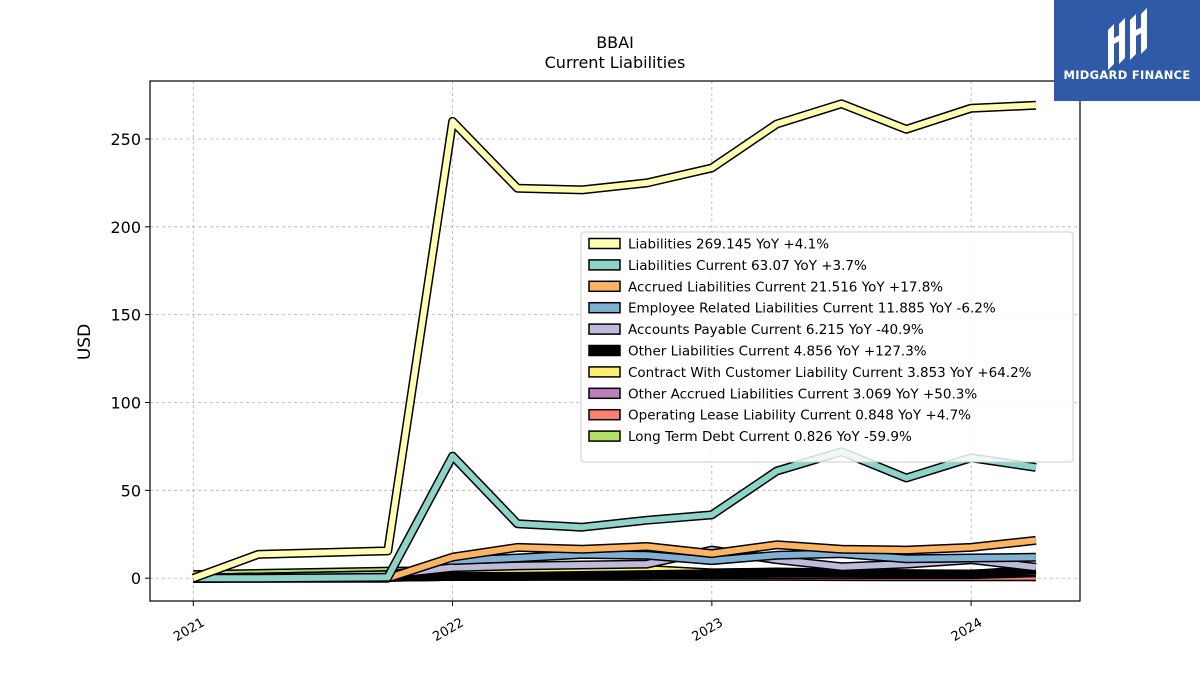 The width and height of the screenshot is (1200, 675). Describe the element at coordinates (136, 578) in the screenshot. I see `y-tick-label: 0` at that location.